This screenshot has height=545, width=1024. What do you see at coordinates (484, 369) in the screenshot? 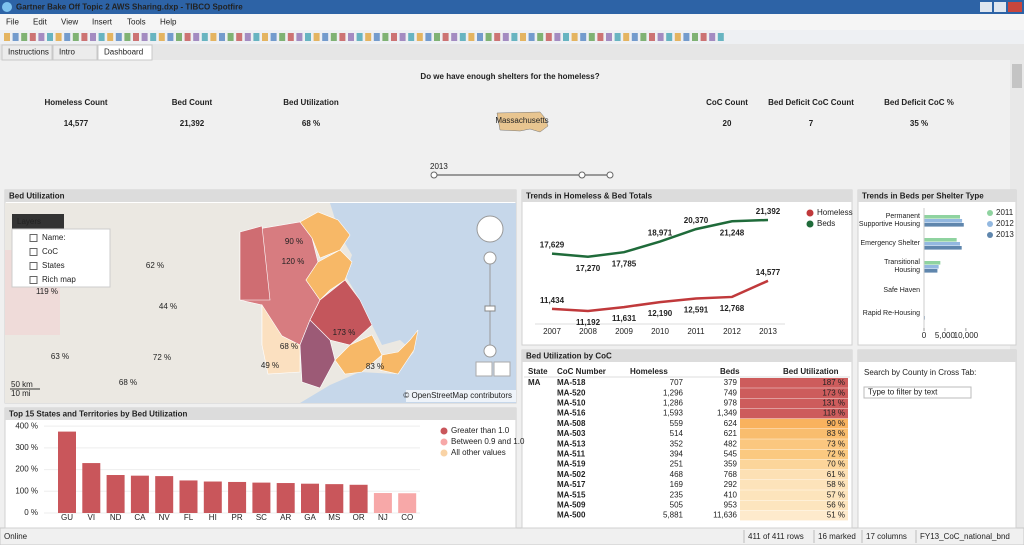
I see `select-tool` at bounding box center [484, 369].